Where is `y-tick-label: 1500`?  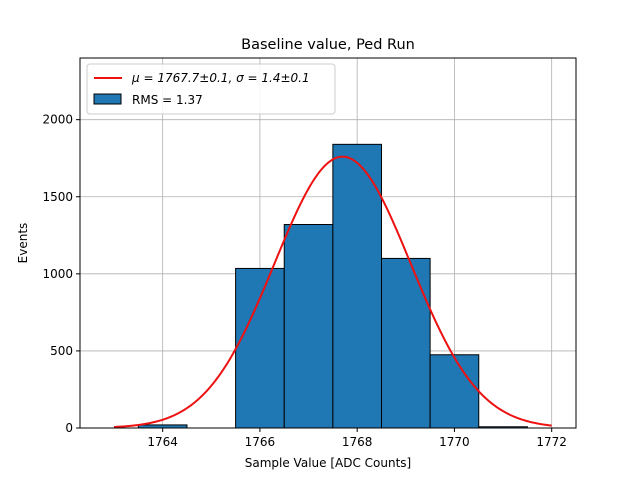
y-tick-label: 1500 is located at coordinates (57, 197).